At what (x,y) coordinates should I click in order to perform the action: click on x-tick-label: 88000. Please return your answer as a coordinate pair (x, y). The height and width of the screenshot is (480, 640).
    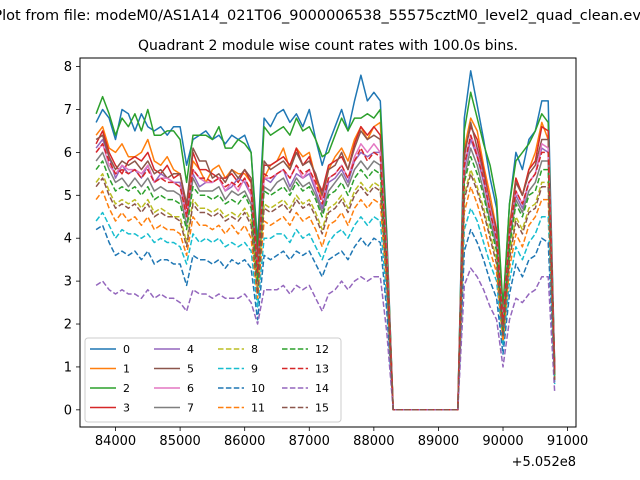
    Looking at the image, I should click on (373, 441).